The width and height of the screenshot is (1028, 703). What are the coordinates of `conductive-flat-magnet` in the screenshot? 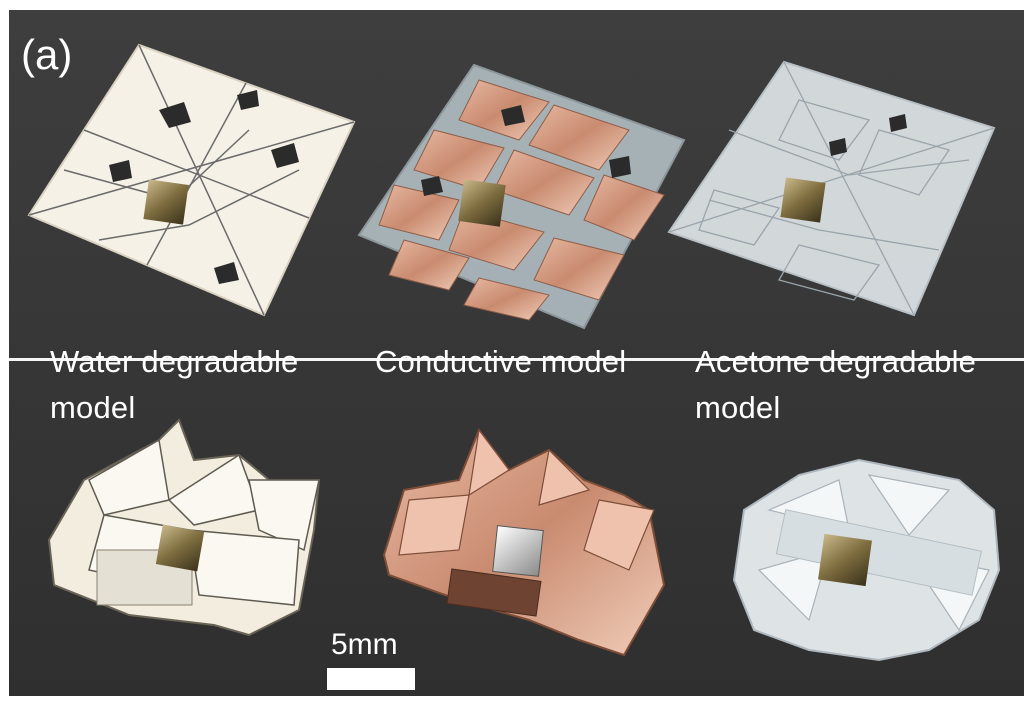 It's located at (482, 203).